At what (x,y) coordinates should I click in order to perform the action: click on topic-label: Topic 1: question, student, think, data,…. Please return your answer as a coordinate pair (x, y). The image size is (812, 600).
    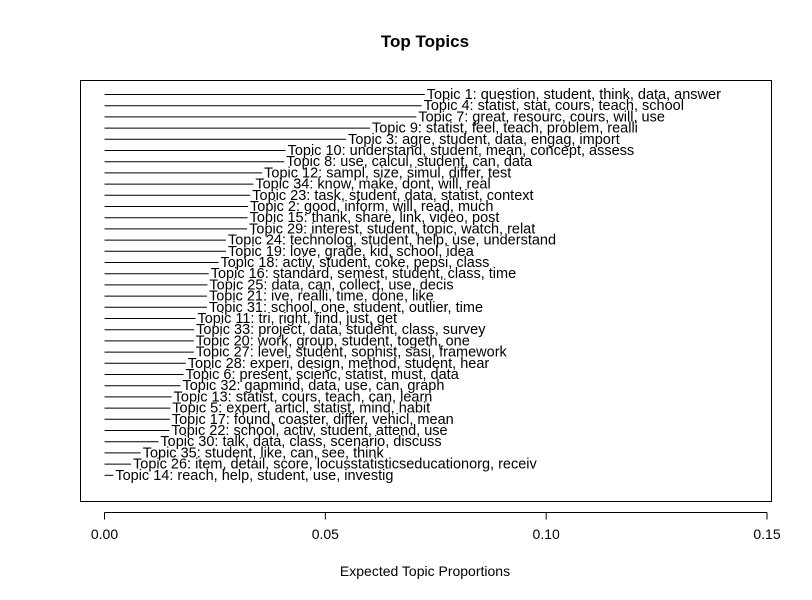
    Looking at the image, I should click on (574, 95).